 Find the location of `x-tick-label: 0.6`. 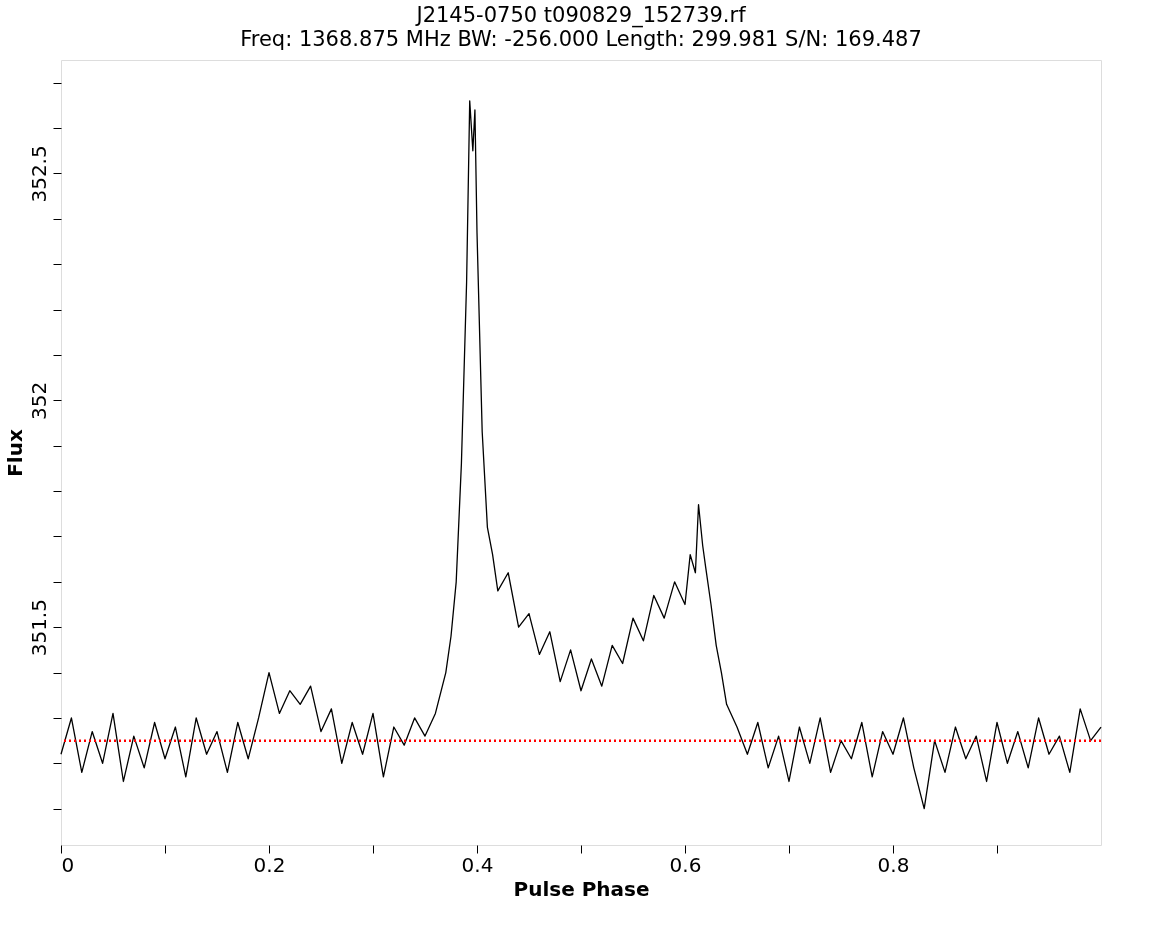

x-tick-label: 0.6 is located at coordinates (685, 864).